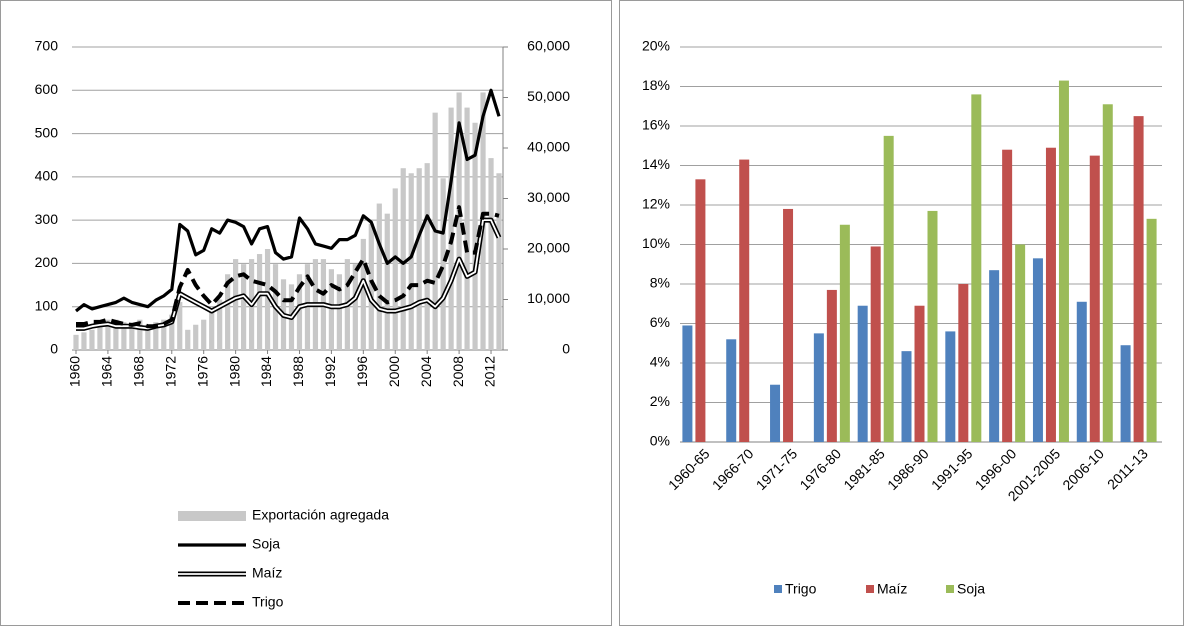 This screenshot has width=1184, height=626. I want to click on y-tick-label: 600, so click(47, 89).